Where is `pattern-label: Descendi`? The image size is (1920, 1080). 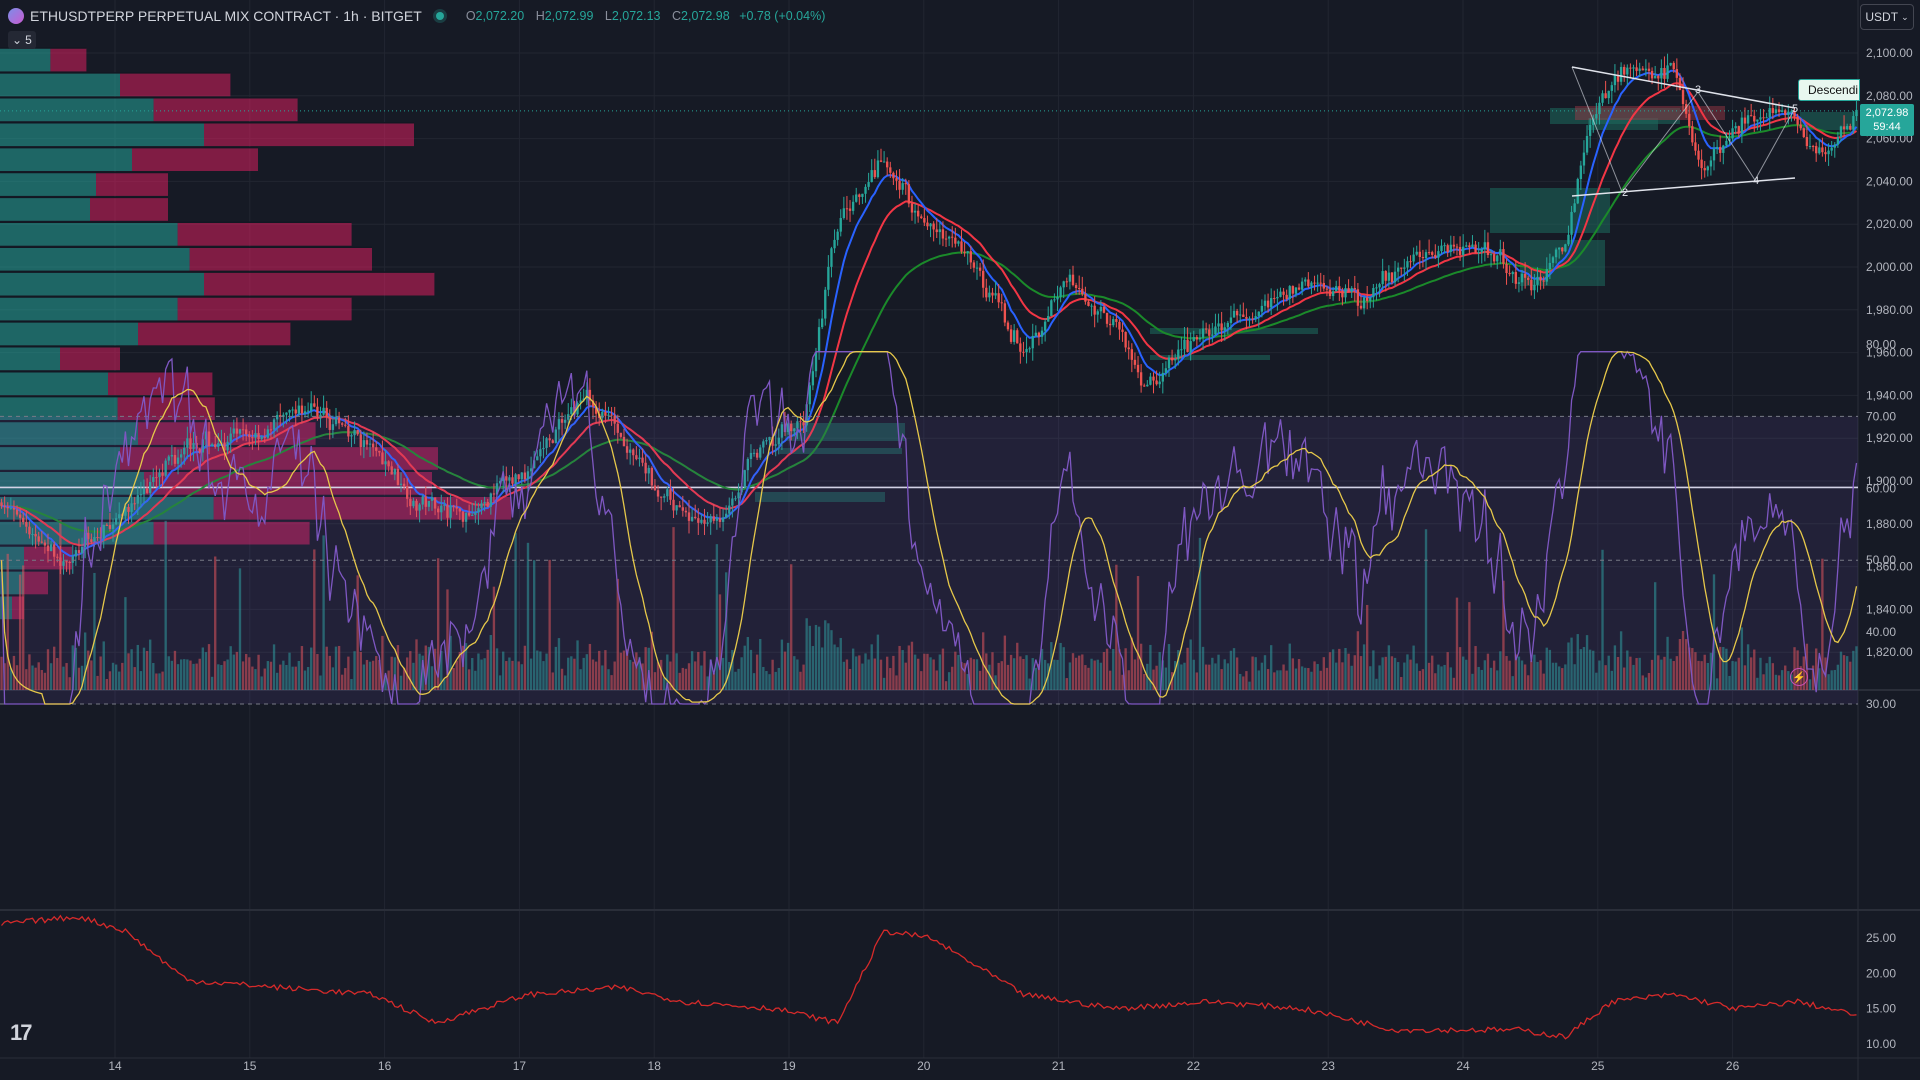 pattern-label: Descendi is located at coordinates (1829, 90).